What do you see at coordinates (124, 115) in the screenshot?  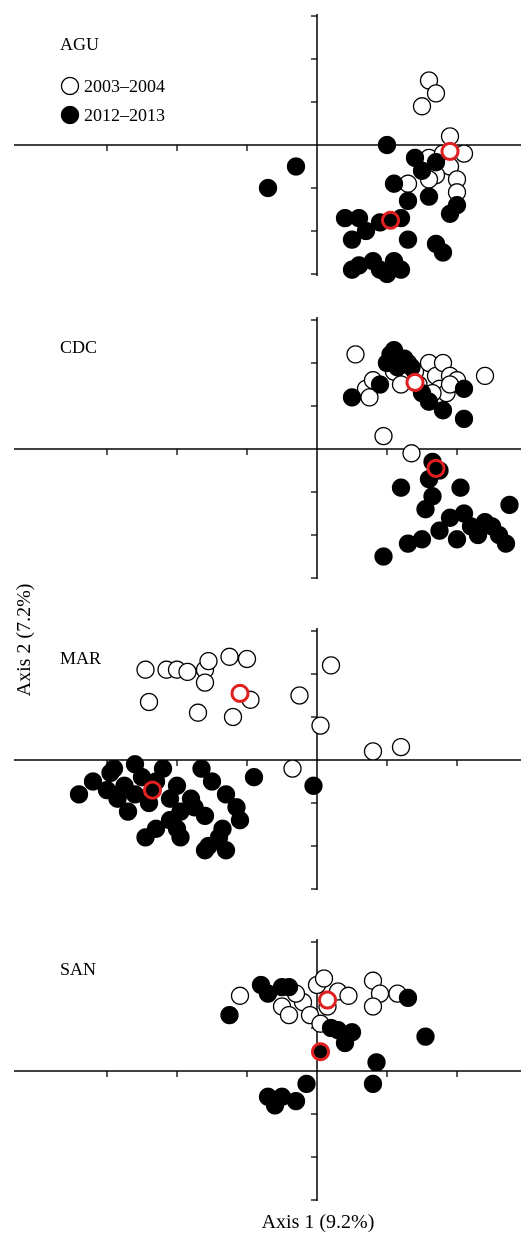 I see `legend-label: 2012–2013` at bounding box center [124, 115].